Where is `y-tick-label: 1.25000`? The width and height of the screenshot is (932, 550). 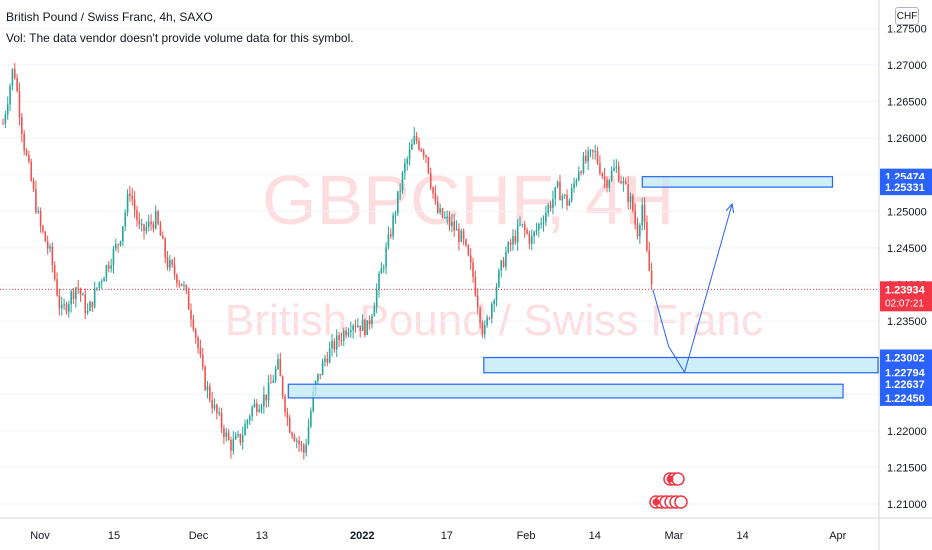
y-tick-label: 1.25000 is located at coordinates (907, 212).